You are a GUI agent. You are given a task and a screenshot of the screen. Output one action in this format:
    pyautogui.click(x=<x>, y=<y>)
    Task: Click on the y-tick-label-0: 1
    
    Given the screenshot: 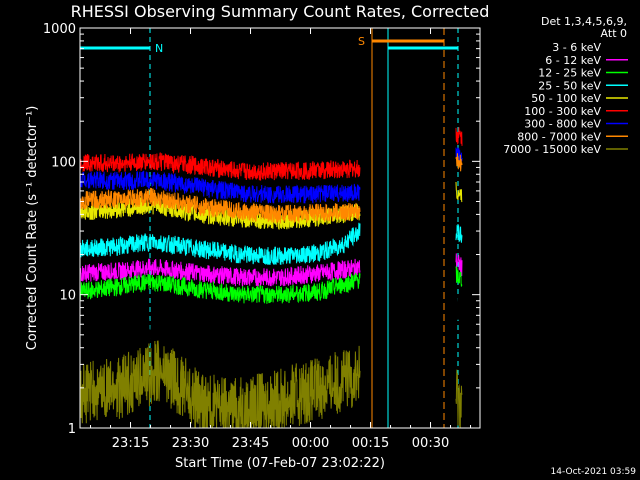 What is the action you would take?
    pyautogui.click(x=72, y=429)
    